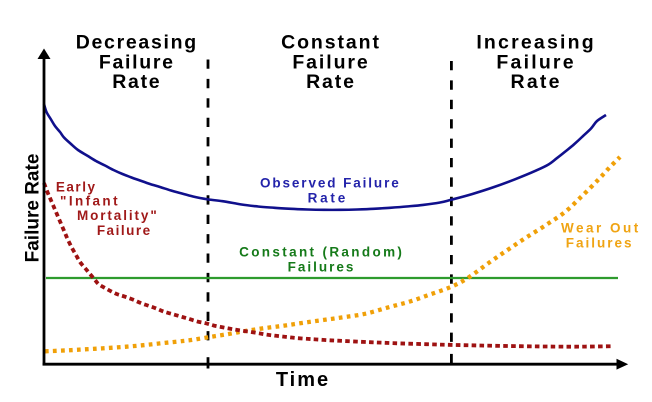  Describe the element at coordinates (118, 215) in the screenshot. I see `svg-text: Mortality"` at that location.